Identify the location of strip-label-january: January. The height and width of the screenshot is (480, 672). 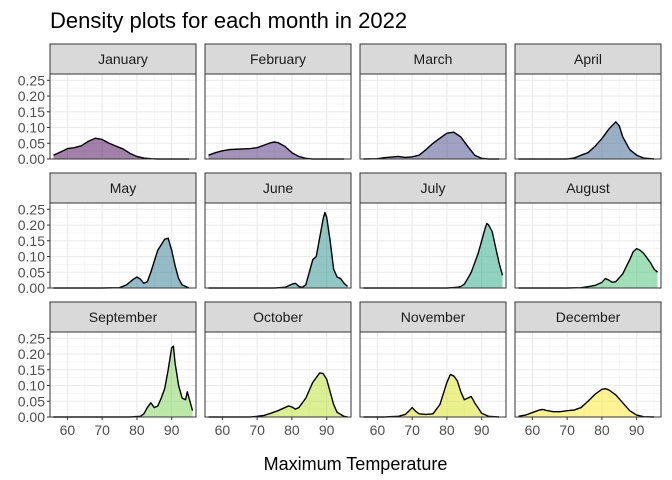
(123, 59).